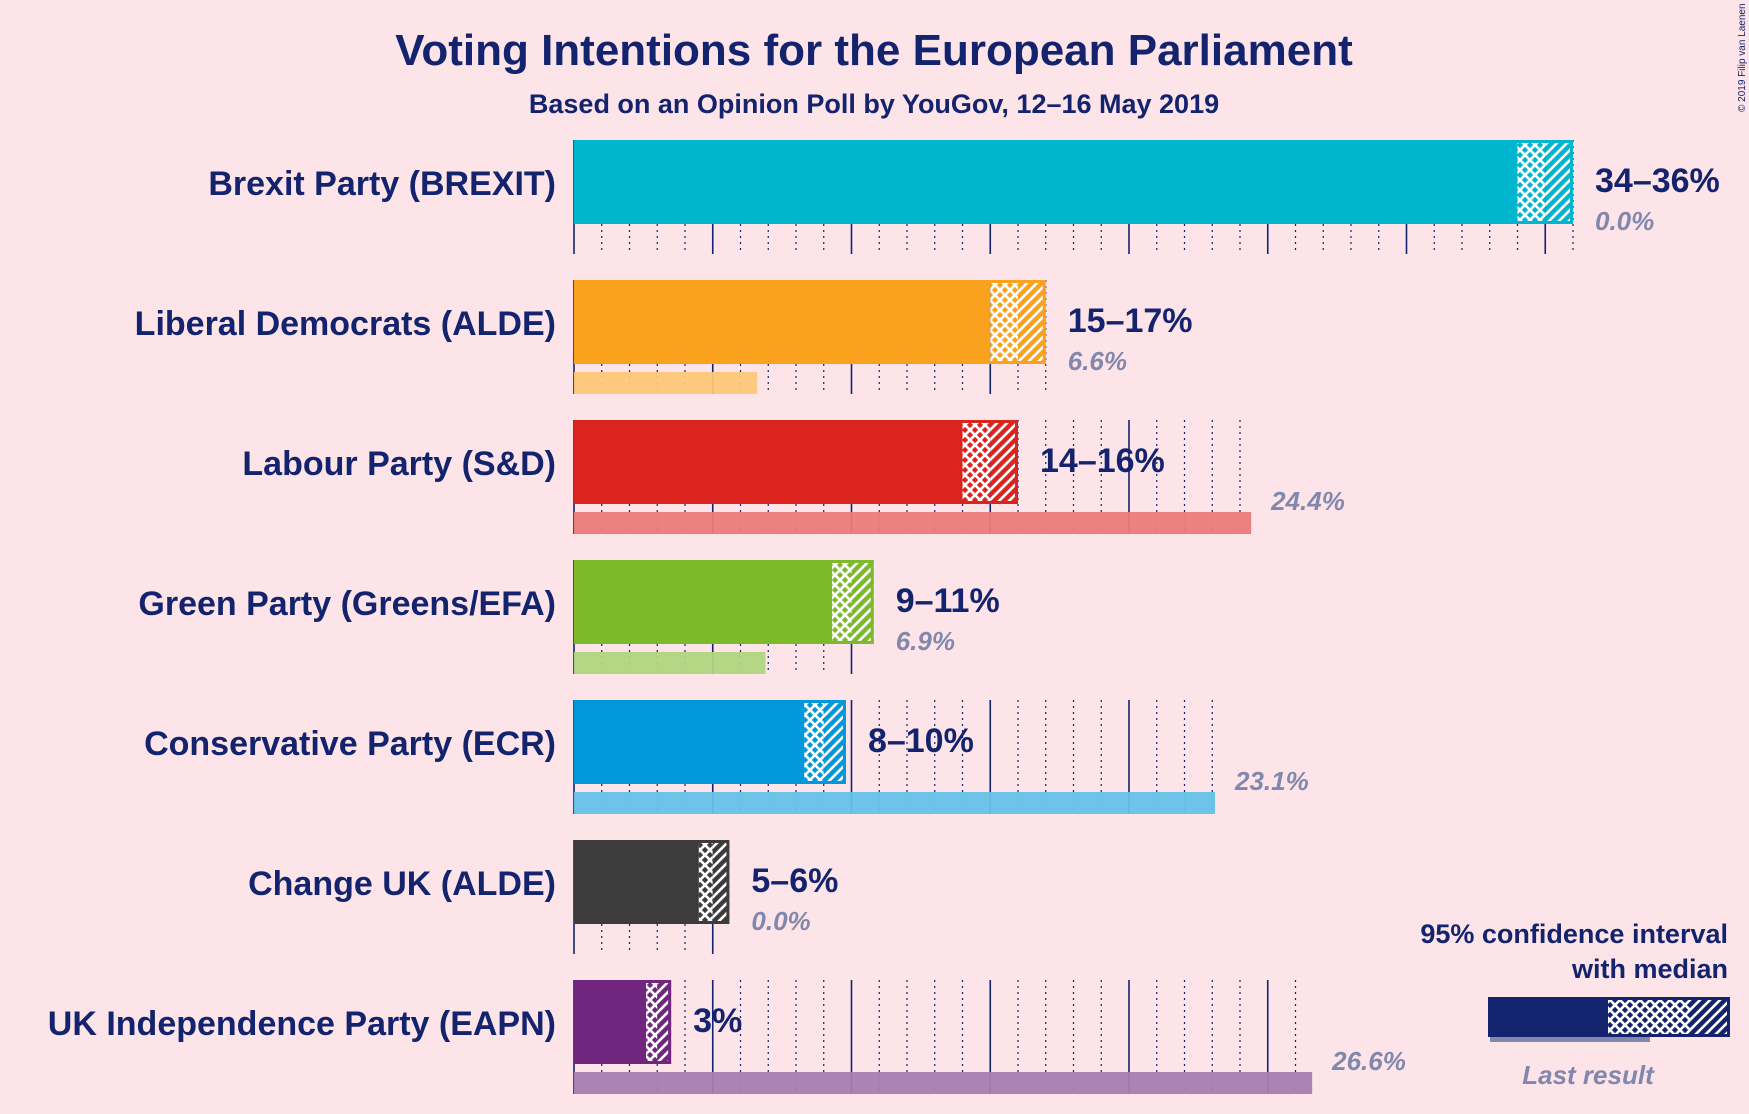  What do you see at coordinates (350, 744) in the screenshot?
I see `party-label: Conservative Party (ECR)` at bounding box center [350, 744].